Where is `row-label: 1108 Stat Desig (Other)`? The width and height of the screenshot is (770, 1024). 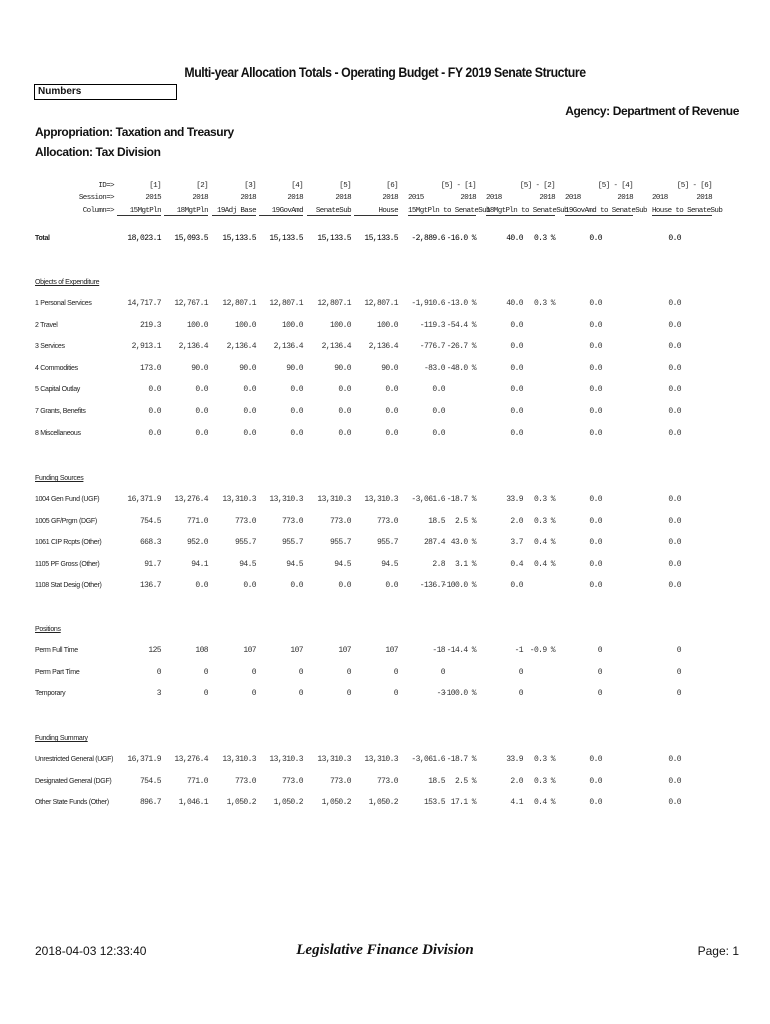 row-label: 1108 Stat Desig (Other) is located at coordinates (68, 586).